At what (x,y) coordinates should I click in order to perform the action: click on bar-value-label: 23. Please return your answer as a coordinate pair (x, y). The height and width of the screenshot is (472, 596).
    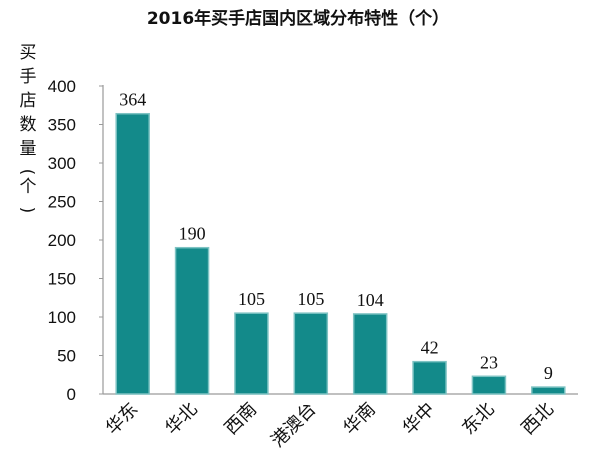
    Looking at the image, I should click on (489, 362).